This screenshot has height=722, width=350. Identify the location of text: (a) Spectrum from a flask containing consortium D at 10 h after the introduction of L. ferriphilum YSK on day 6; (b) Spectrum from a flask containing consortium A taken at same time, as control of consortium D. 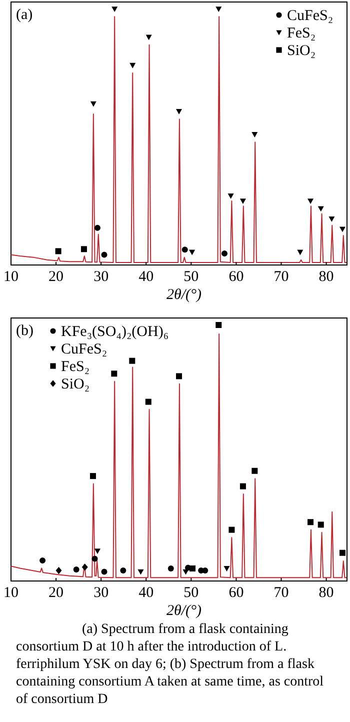
(170, 664).